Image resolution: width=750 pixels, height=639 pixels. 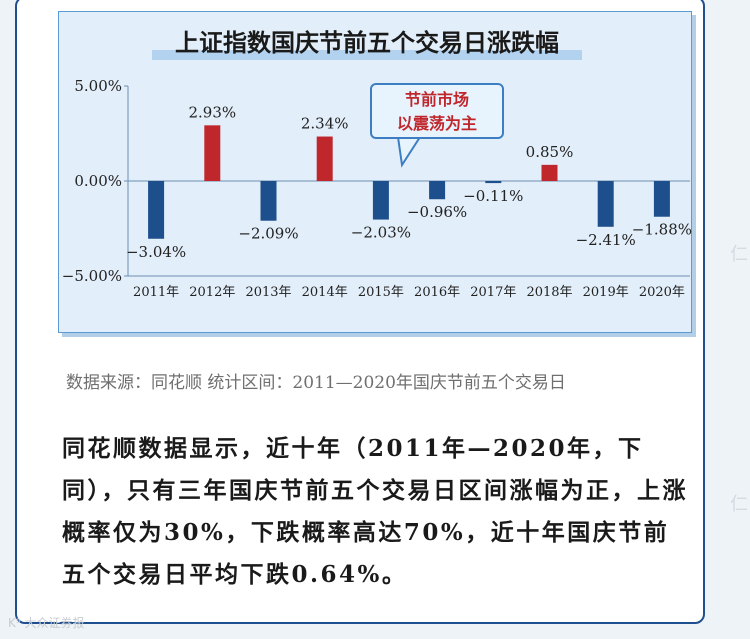 What do you see at coordinates (367, 42) in the screenshot?
I see `chart-title: 上证指数国庆节前五个交易日涨跌幅` at bounding box center [367, 42].